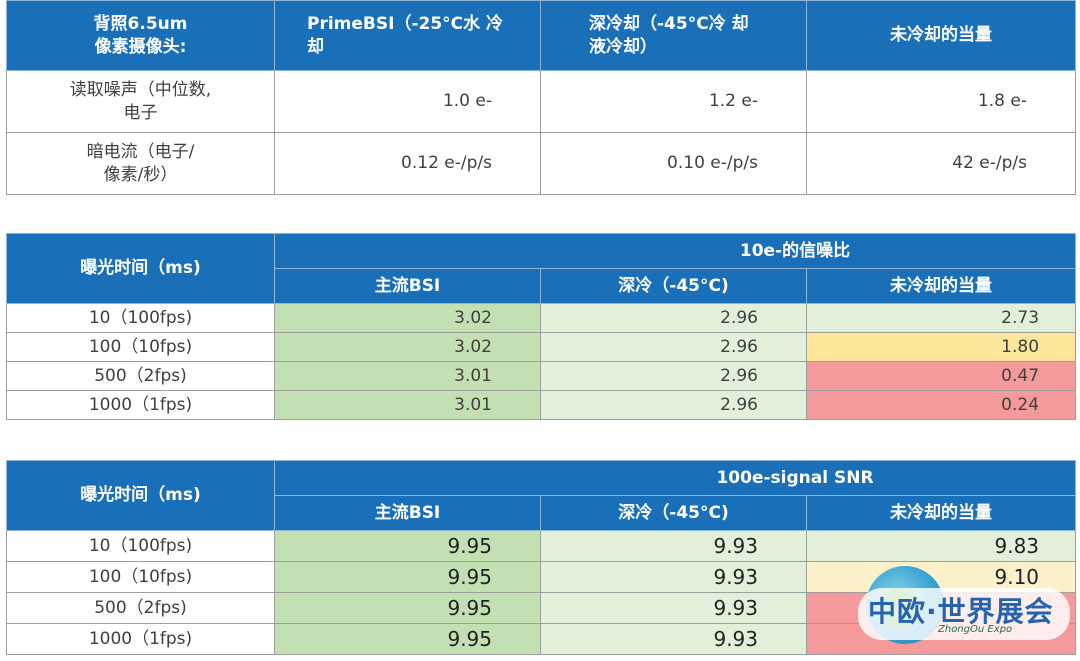 The image size is (1080, 661). I want to click on t1-header-uncooled: 未冷却的当量, so click(941, 35).